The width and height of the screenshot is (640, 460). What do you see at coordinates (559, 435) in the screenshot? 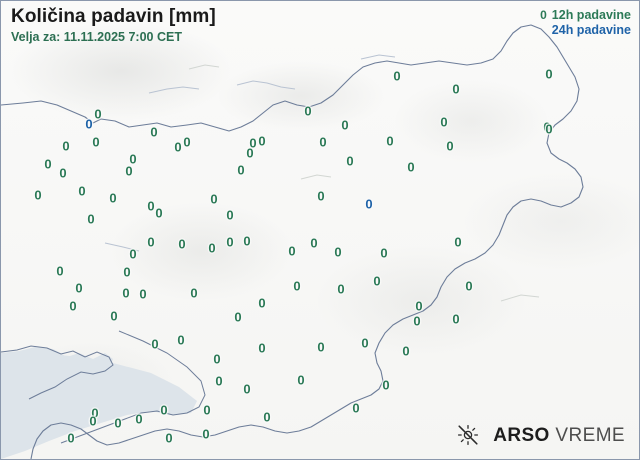
I see `arso-wordmark: ARSO VREME` at bounding box center [559, 435].